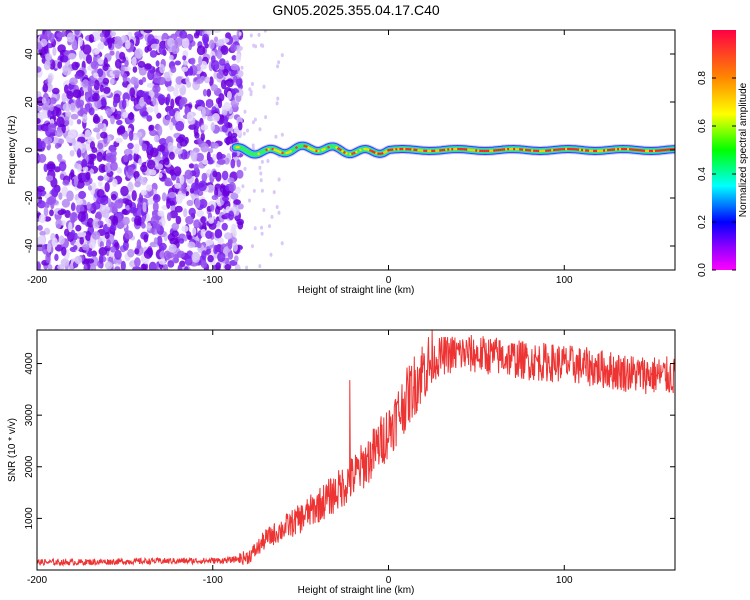 Image resolution: width=750 pixels, height=600 pixels. I want to click on bottom-ytick-label: 2000, so click(29, 466).